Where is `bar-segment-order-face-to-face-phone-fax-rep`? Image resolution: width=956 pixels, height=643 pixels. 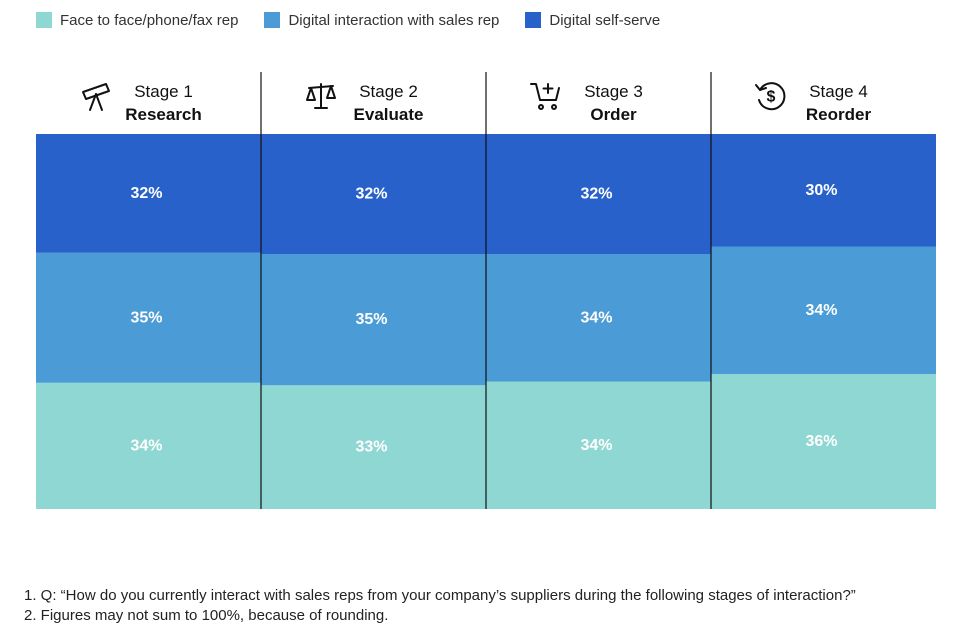
bar-segment-order-face-to-face-phone-fax-rep is located at coordinates (598, 445).